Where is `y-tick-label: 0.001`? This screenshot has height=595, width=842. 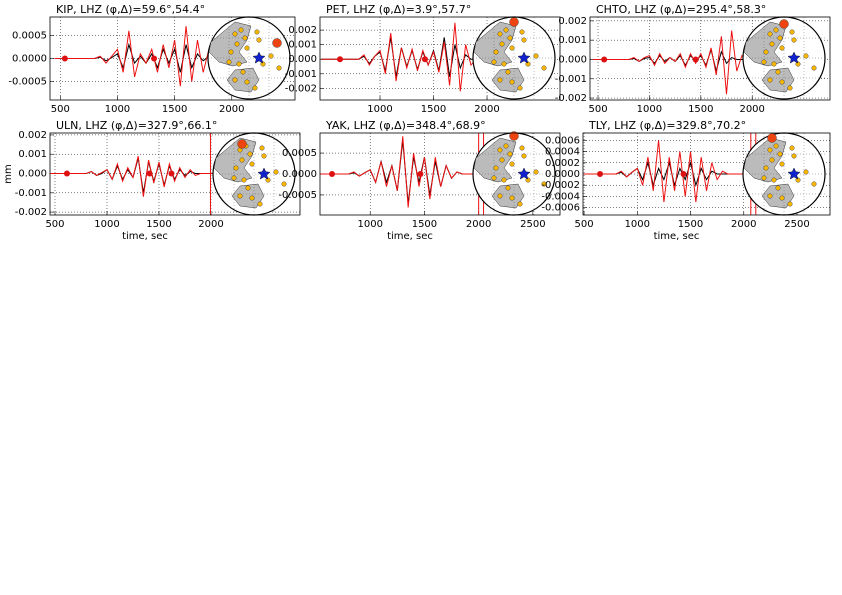 y-tick-label: 0.001 is located at coordinates (302, 45).